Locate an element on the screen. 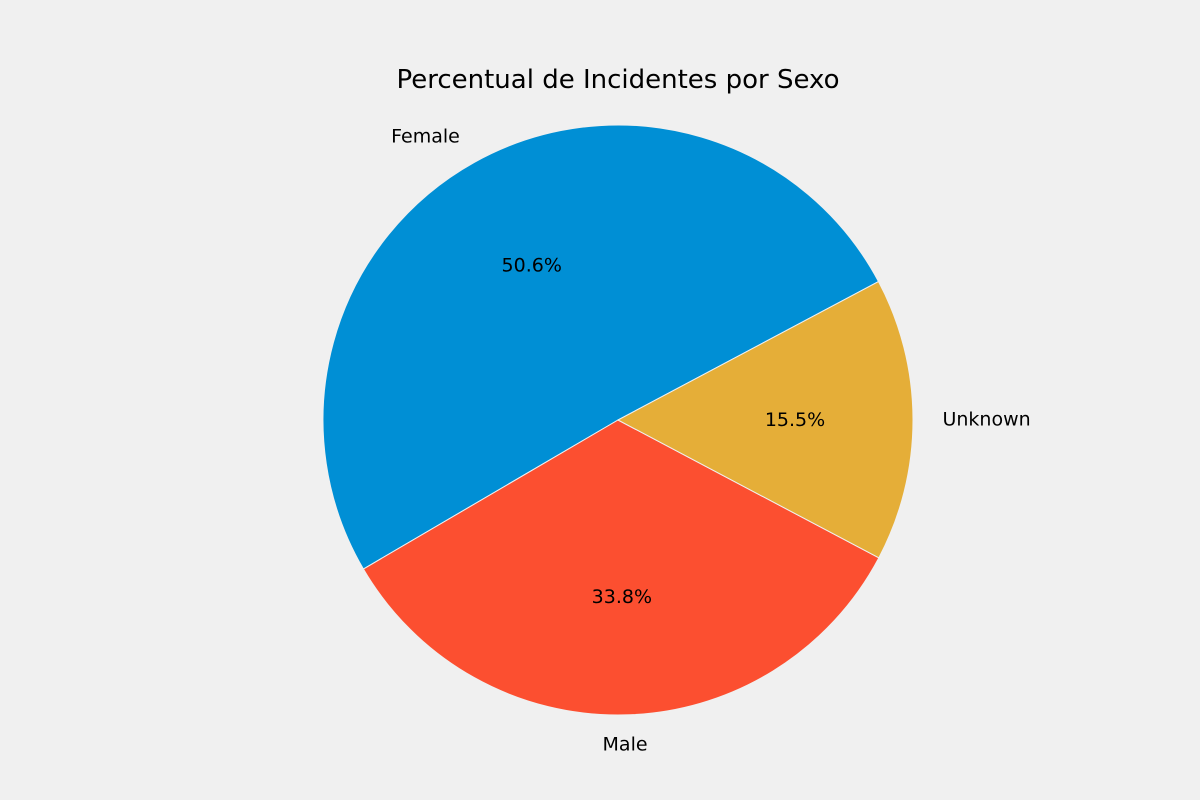 This screenshot has width=1200, height=800. pct-label-unknown: 15.5% is located at coordinates (795, 420).